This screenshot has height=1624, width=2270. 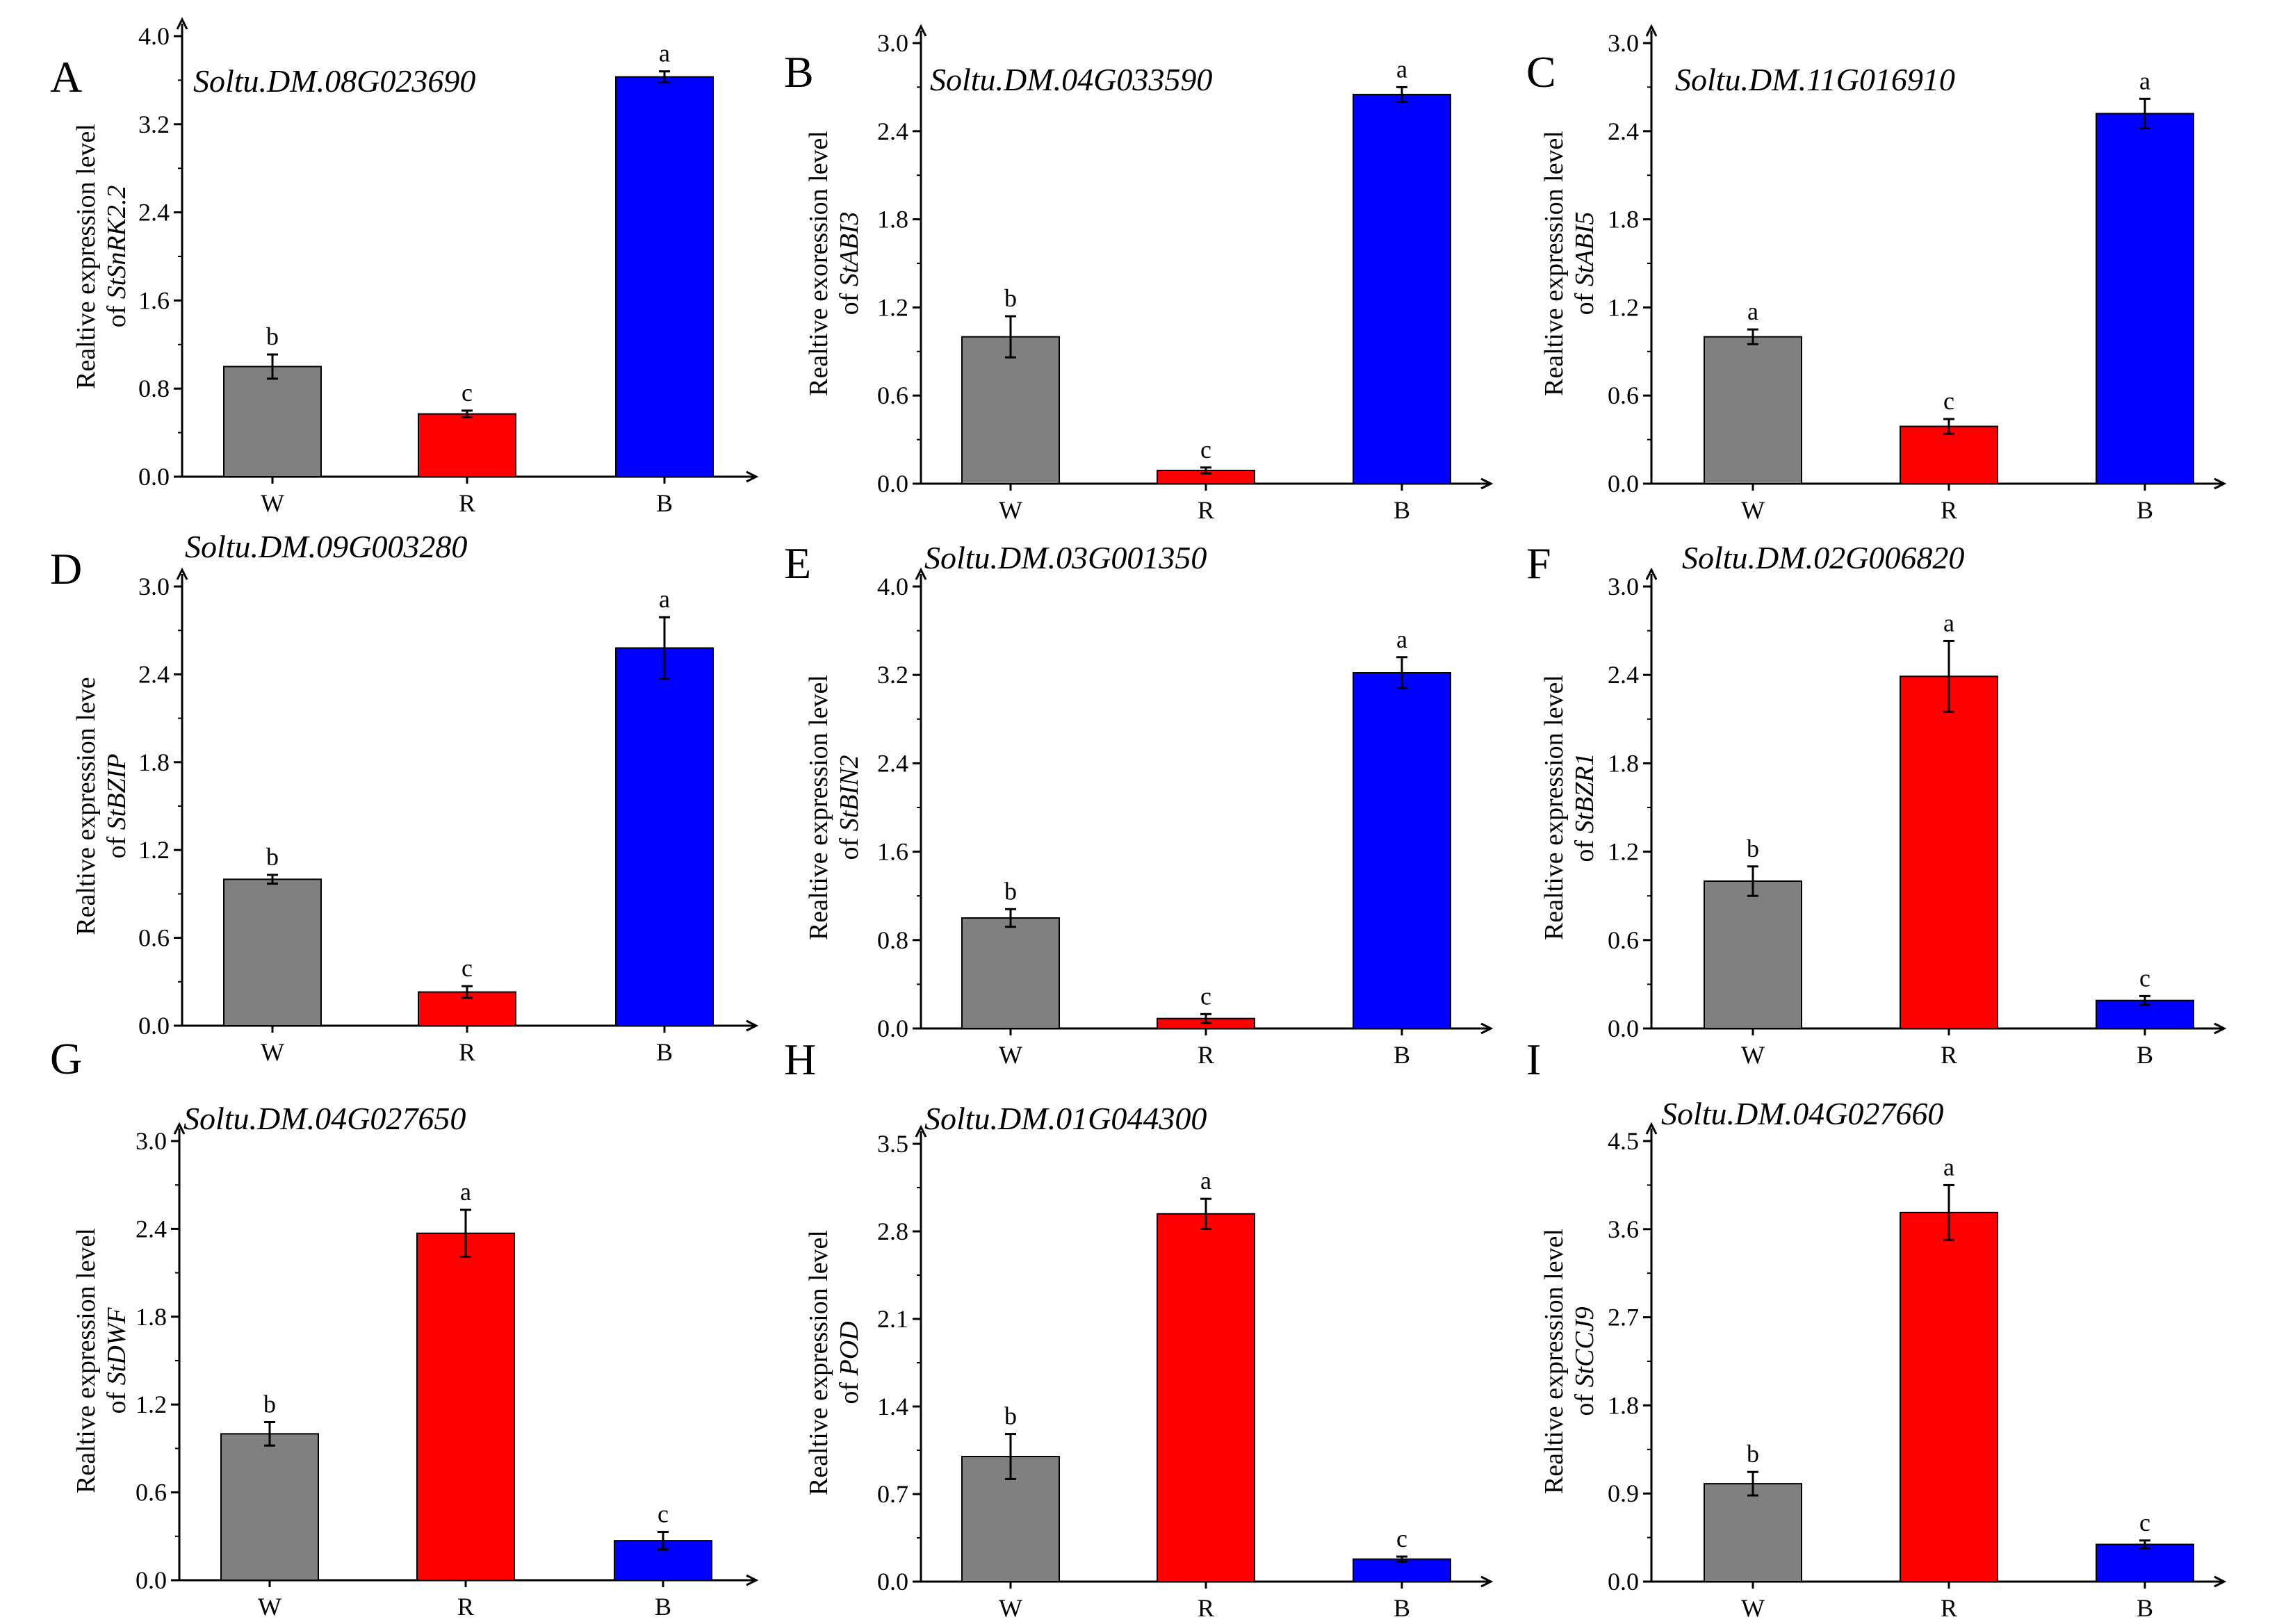 What do you see at coordinates (799, 72) in the screenshot?
I see `panel-letter: B` at bounding box center [799, 72].